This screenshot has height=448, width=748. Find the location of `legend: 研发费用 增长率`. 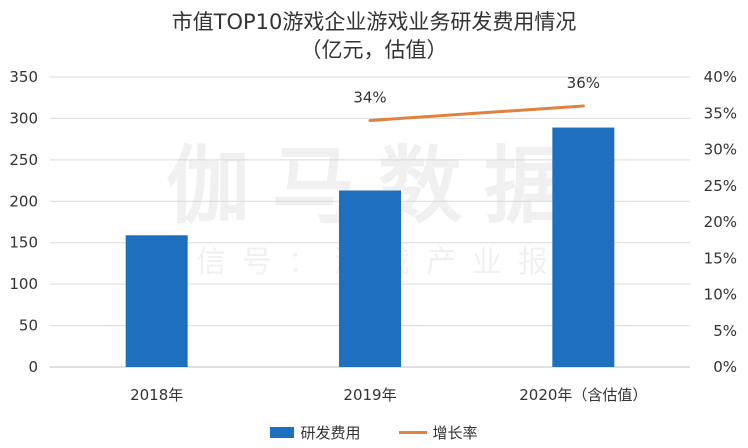

legend: 研发费用 增长率 is located at coordinates (374, 432).